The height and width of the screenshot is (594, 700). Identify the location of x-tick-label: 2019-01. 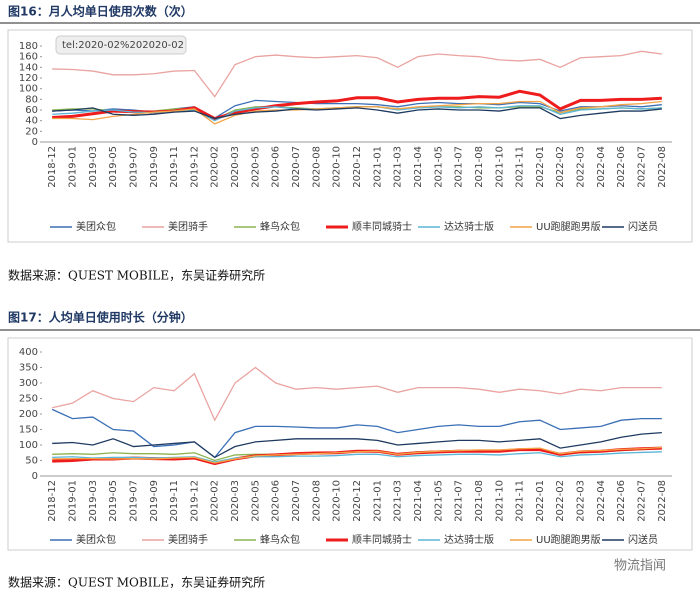
(72, 501).